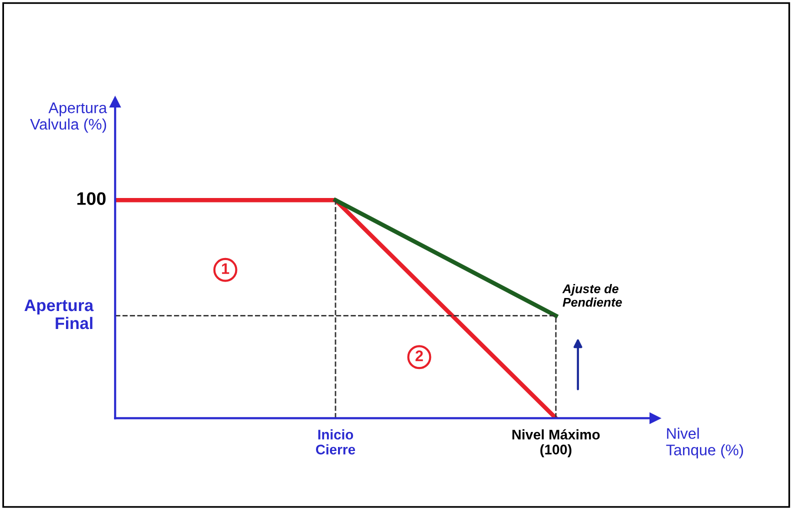 The width and height of the screenshot is (794, 510). I want to click on ref-line-label: Apertura Final, so click(59, 315).